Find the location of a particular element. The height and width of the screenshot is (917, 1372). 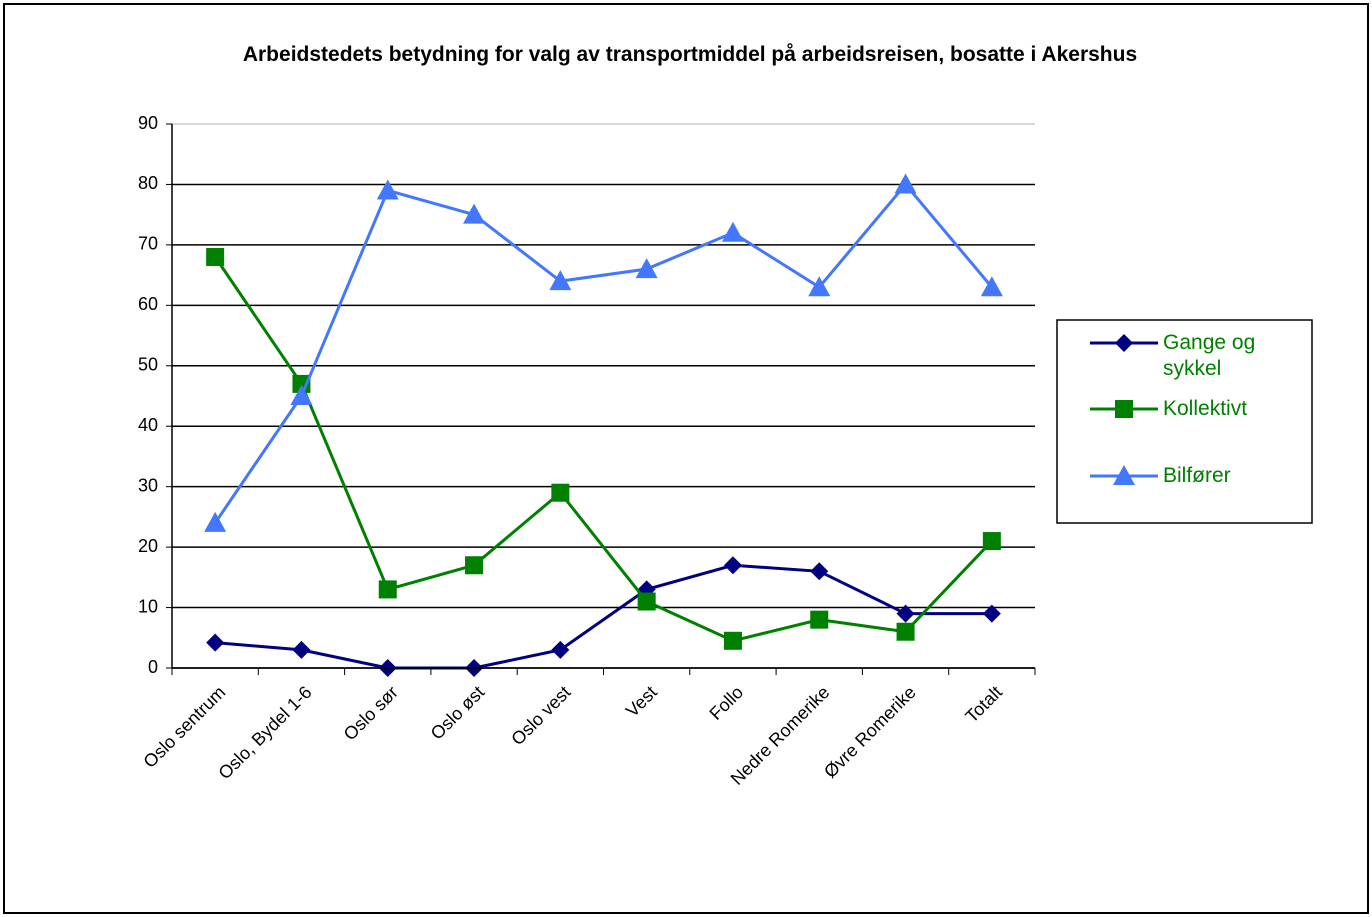

y-tick-label: 40 is located at coordinates (148, 425).